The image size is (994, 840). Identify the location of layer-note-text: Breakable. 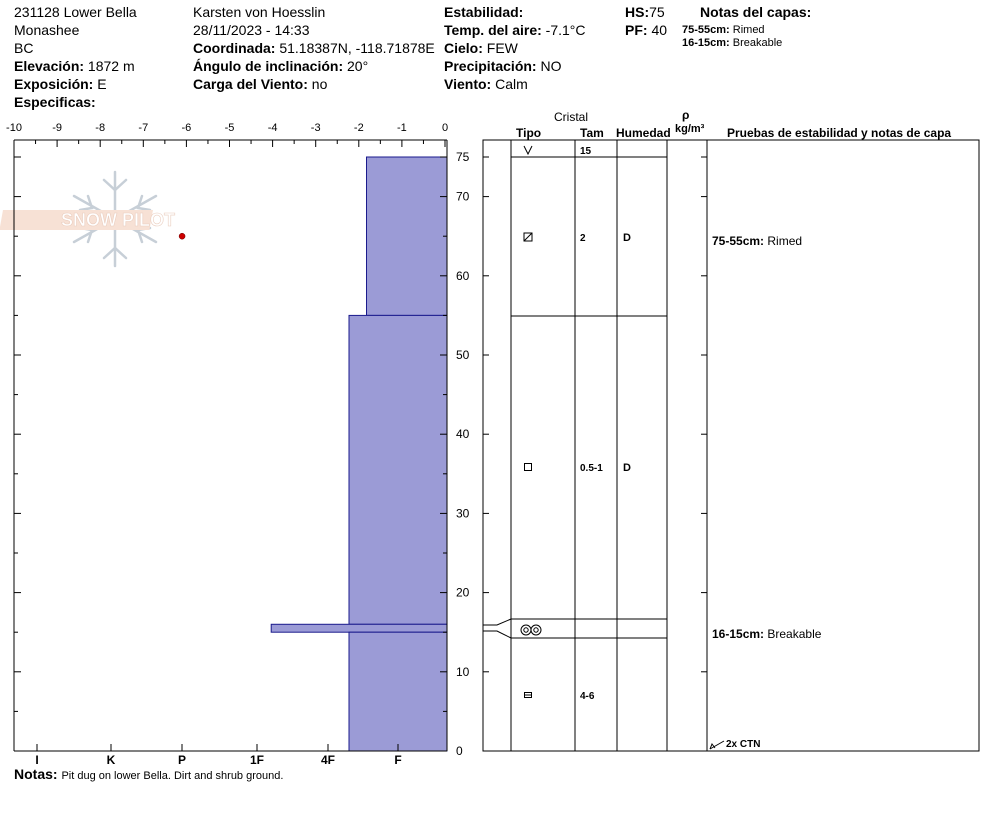
(794, 634).